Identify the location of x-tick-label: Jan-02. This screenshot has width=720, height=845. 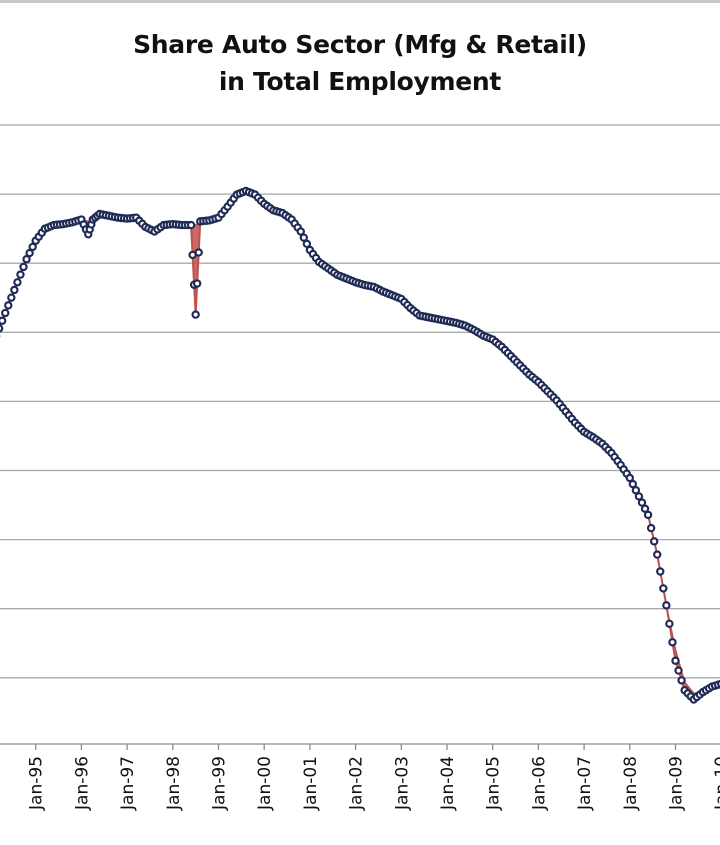
(357, 783).